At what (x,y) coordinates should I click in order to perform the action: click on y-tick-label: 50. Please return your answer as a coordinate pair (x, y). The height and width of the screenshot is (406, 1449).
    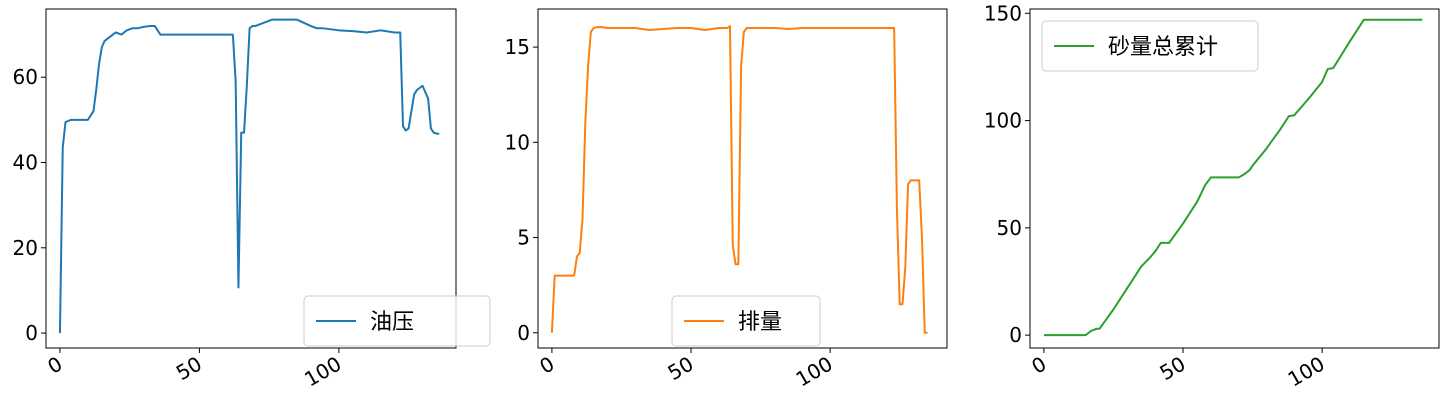
    Looking at the image, I should click on (1009, 228).